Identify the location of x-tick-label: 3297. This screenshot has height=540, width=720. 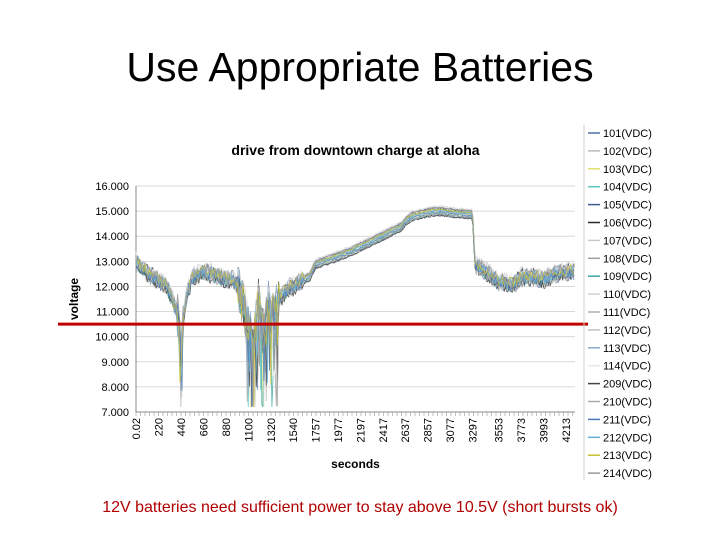
(474, 430).